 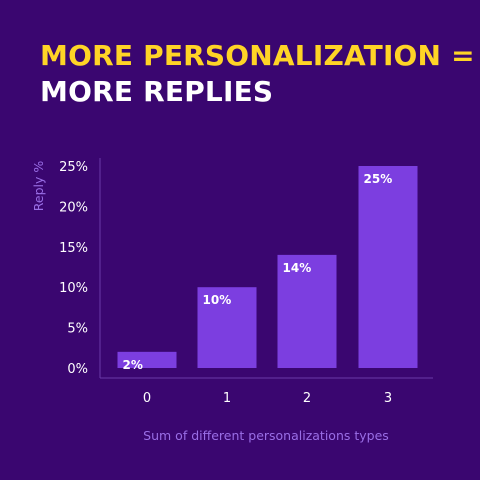 I want to click on y-axis-ticks: 0% 5% 10% 15% 20% 25%, so click(x=73, y=268).